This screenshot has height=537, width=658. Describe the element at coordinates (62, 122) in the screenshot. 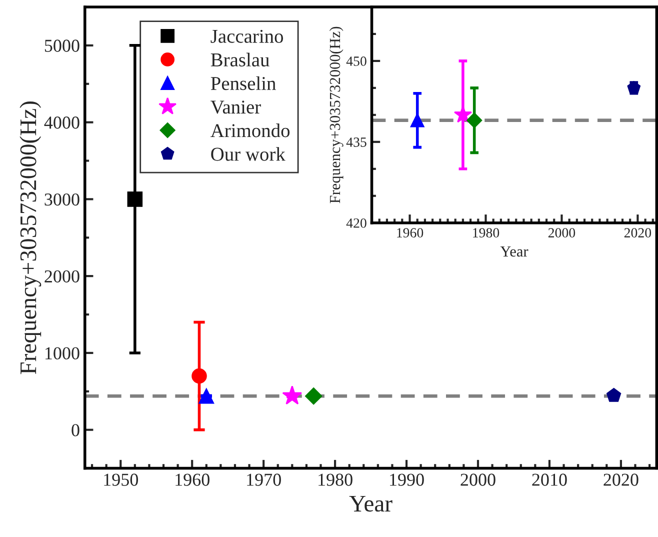

I see `y-tick-label: 4000` at that location.